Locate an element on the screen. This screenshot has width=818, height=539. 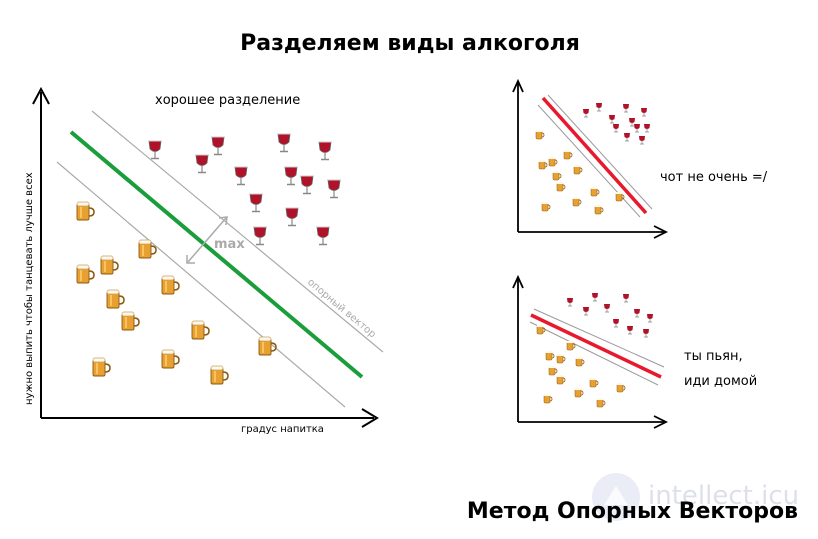
plot-drunk is located at coordinates (590, 351).